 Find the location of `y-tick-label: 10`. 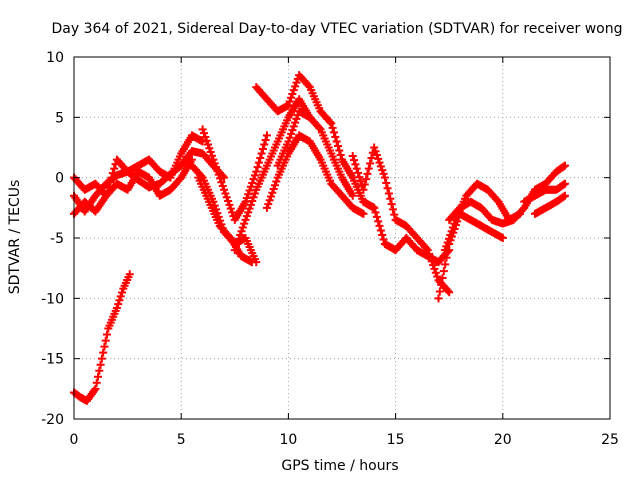

y-tick-label: 10 is located at coordinates (55, 58).